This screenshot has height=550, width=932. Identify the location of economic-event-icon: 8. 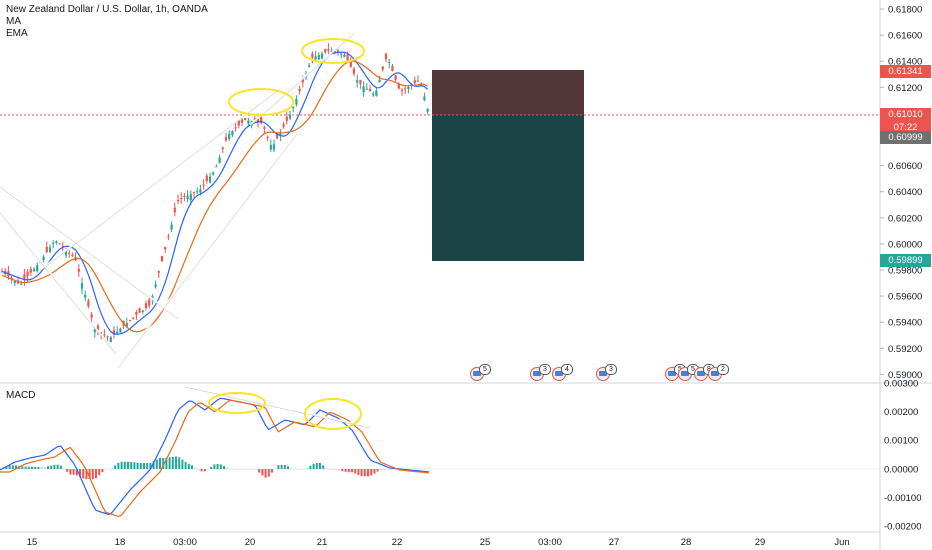
(704, 372).